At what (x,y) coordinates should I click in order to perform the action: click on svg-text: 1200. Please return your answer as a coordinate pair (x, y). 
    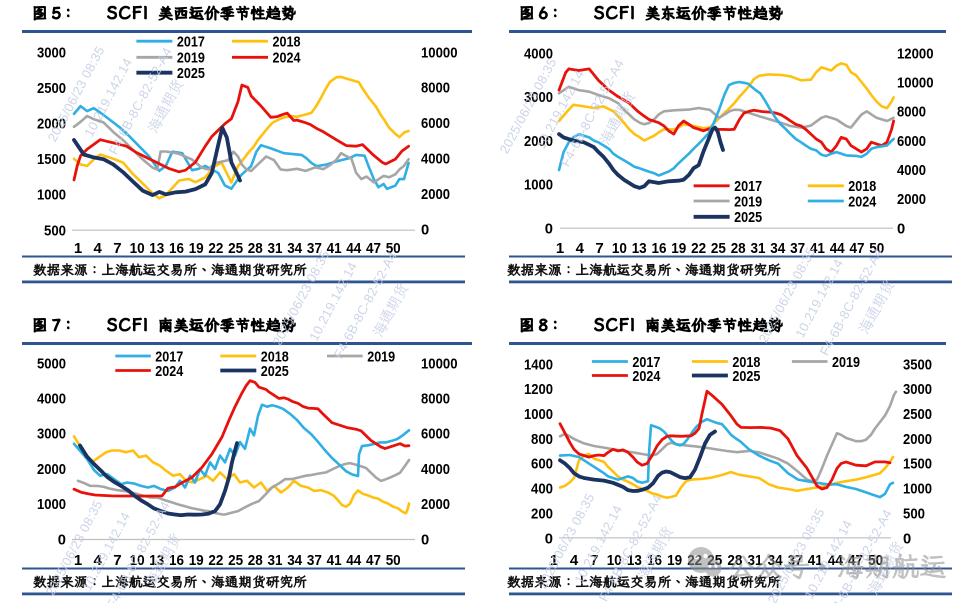
    Looking at the image, I should click on (538, 389).